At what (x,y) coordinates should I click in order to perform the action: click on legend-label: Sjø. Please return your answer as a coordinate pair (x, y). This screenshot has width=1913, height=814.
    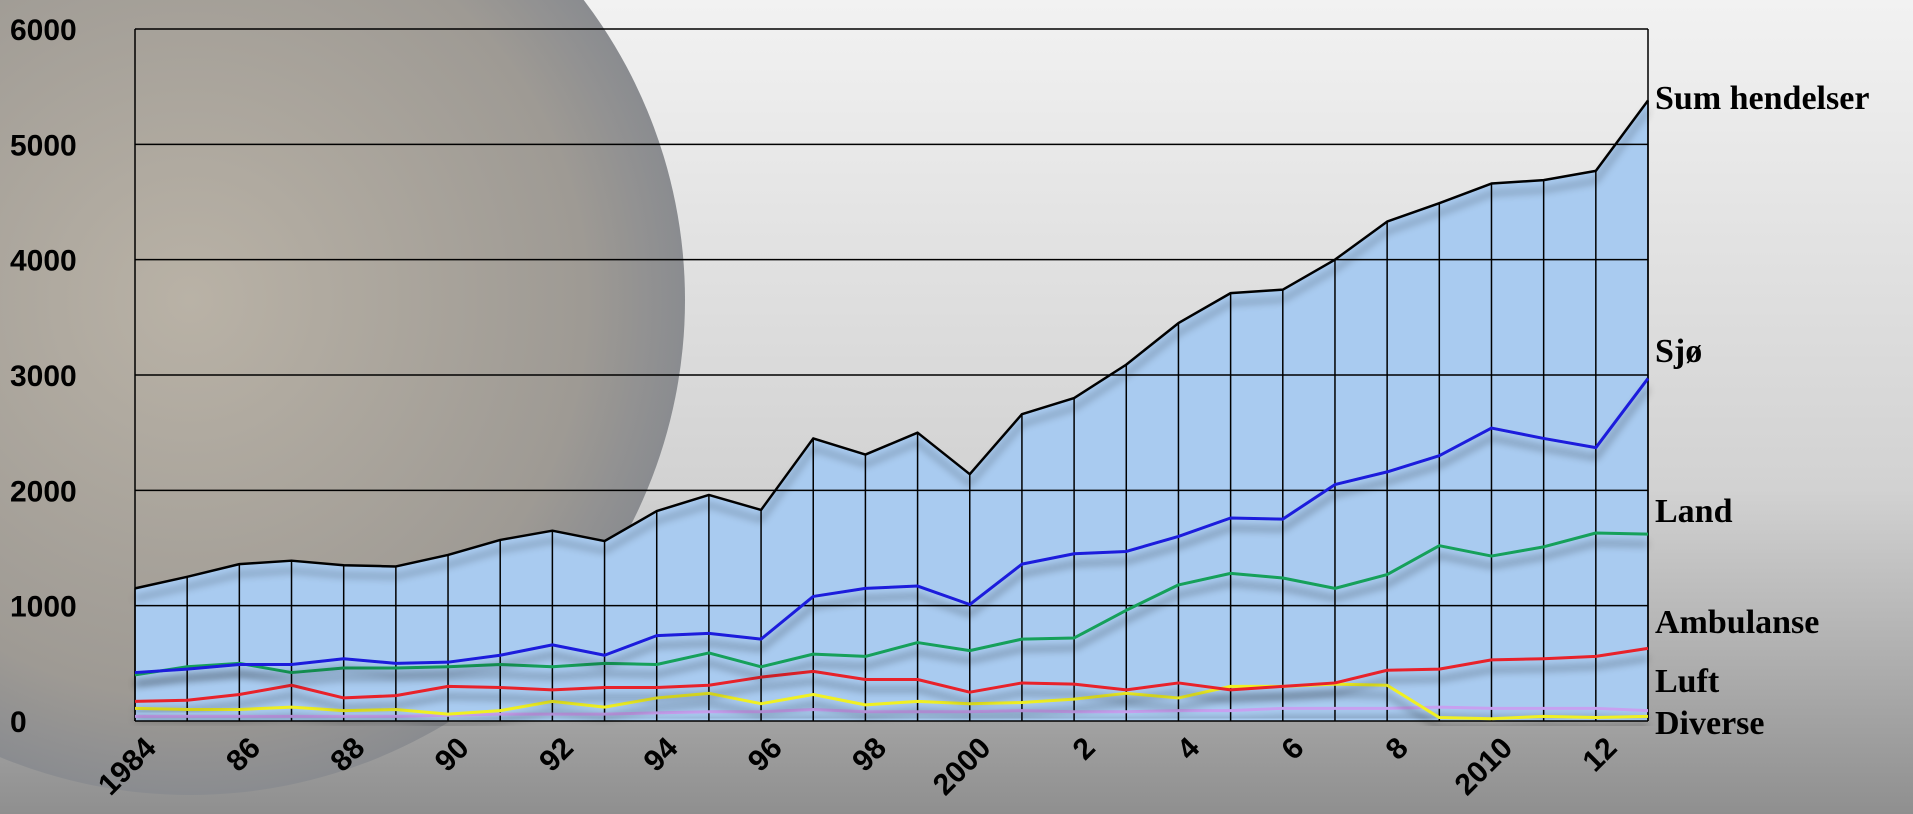
    Looking at the image, I should click on (1678, 351).